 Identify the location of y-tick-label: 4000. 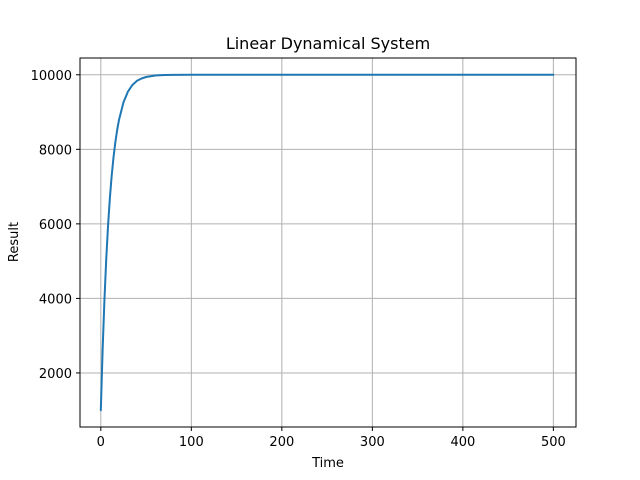
(55, 299).